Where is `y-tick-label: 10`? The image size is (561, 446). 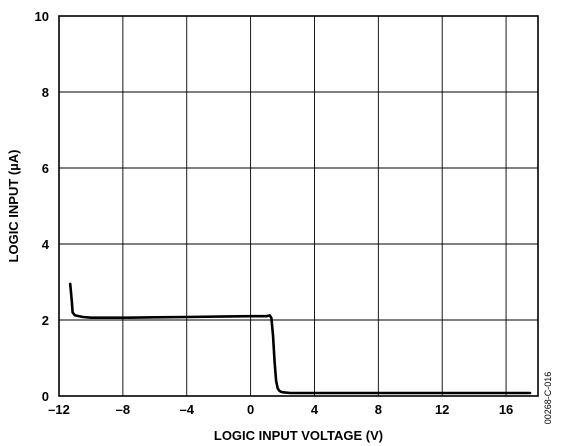
y-tick-label: 10 is located at coordinates (42, 16).